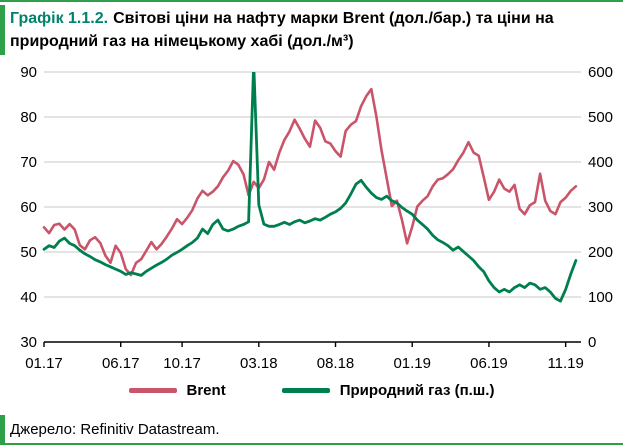  I want to click on right-axis-tick-label: 500, so click(600, 117).